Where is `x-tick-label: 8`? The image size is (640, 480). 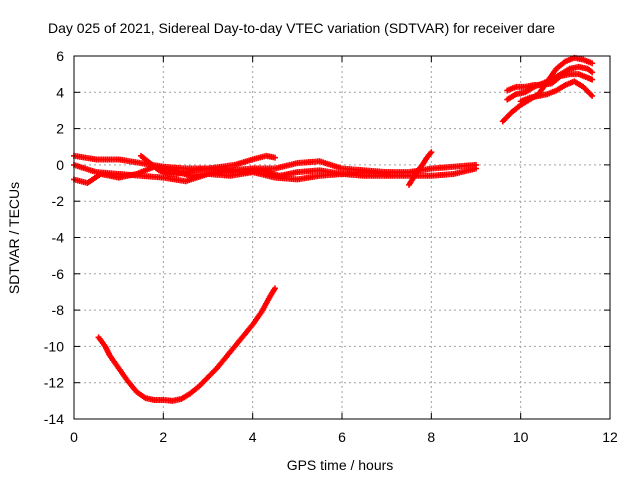 x-tick-label: 8 is located at coordinates (431, 437).